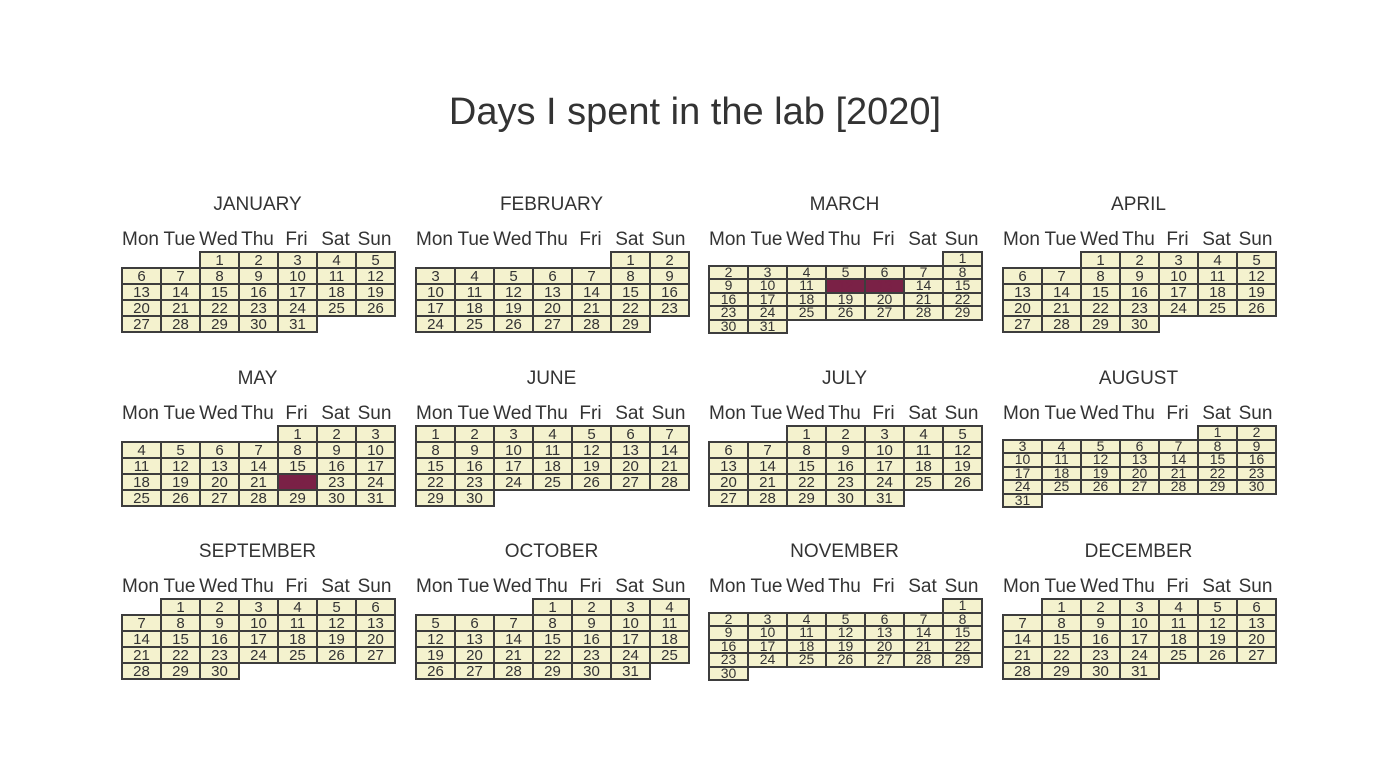 The width and height of the screenshot is (1390, 782). I want to click on day-cell: 18, so click(552, 466).